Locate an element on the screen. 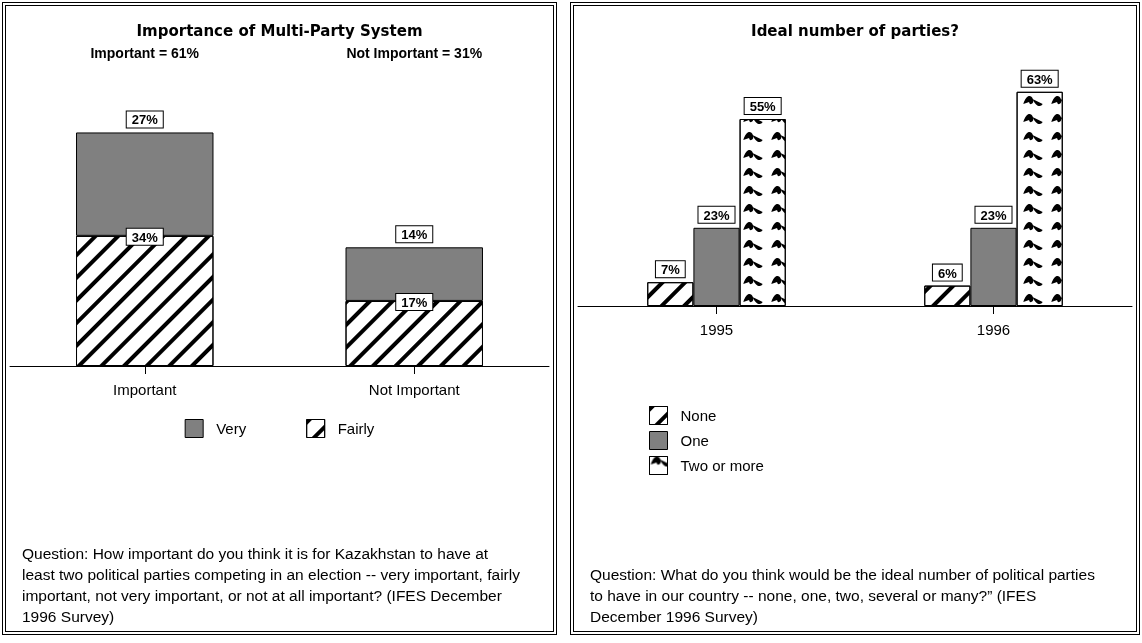  x-tick-label: 1995 is located at coordinates (716, 329).